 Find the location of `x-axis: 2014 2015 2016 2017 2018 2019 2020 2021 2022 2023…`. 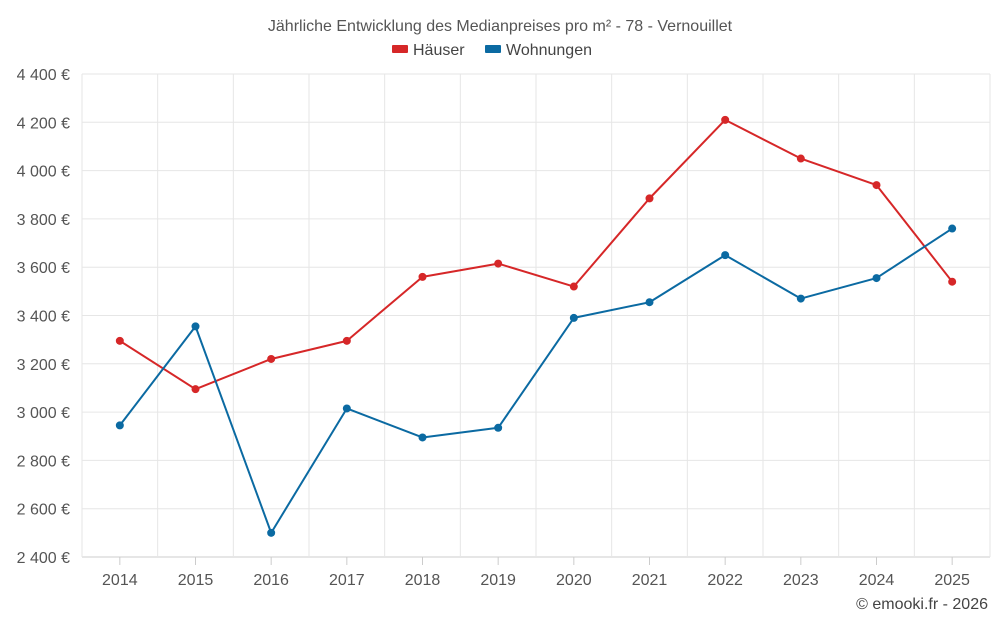

x-axis: 2014 2015 2016 2017 2018 2019 2020 2021 2022 2023… is located at coordinates (536, 573).